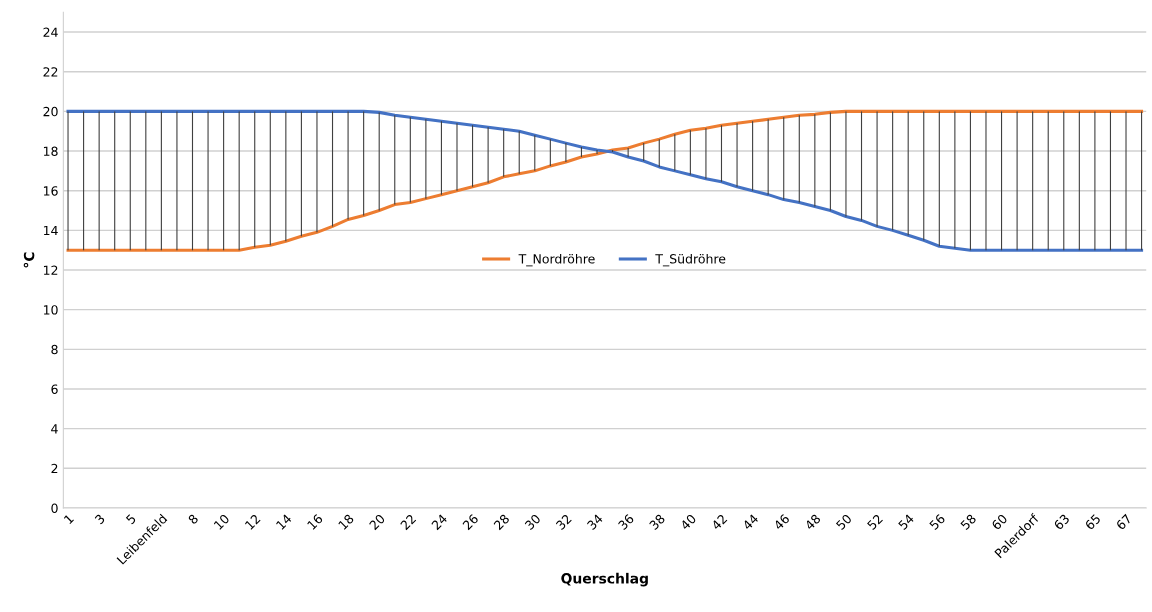 The height and width of the screenshot is (612, 1152). What do you see at coordinates (556, 260) in the screenshot?
I see `legend-label: T_Nordröhre` at bounding box center [556, 260].